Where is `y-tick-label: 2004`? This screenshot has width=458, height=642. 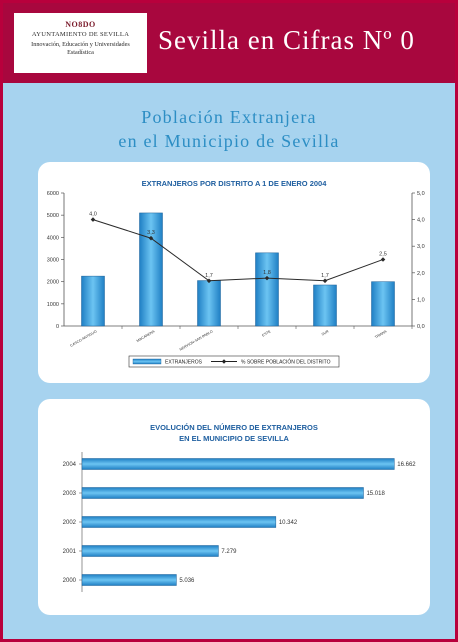
y-tick-label: 2004 is located at coordinates (70, 465).